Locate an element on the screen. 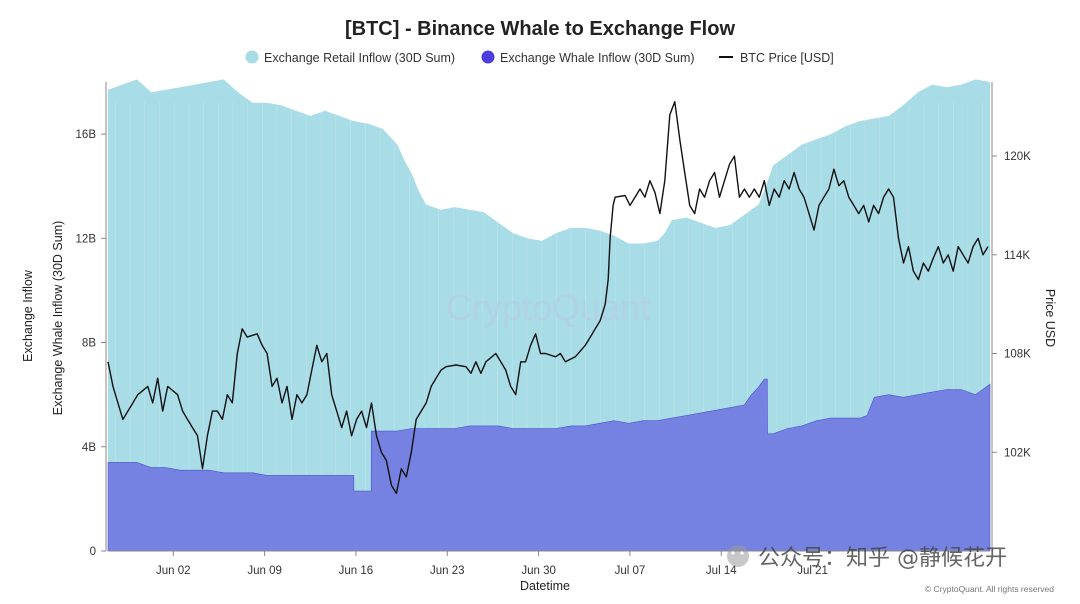  x-tick-label: Jul 07 is located at coordinates (630, 571).